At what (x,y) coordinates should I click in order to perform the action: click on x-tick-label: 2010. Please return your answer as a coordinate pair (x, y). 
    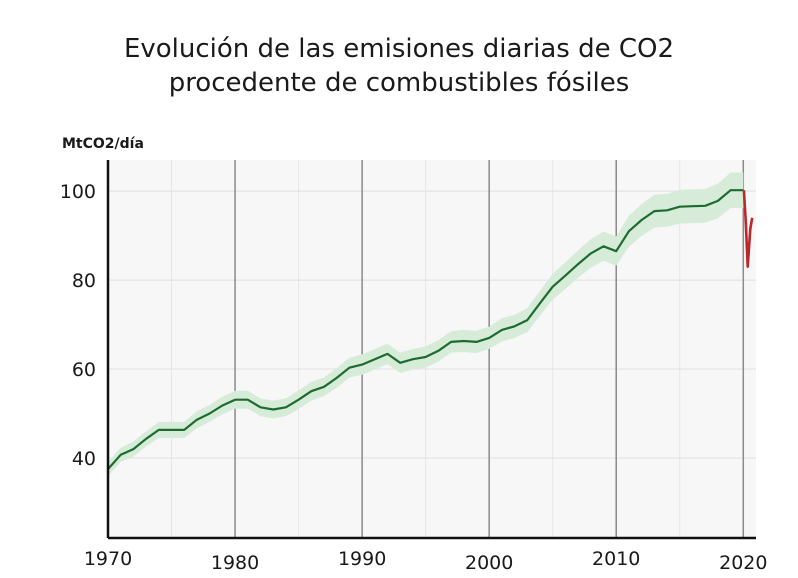
    Looking at the image, I should click on (616, 559).